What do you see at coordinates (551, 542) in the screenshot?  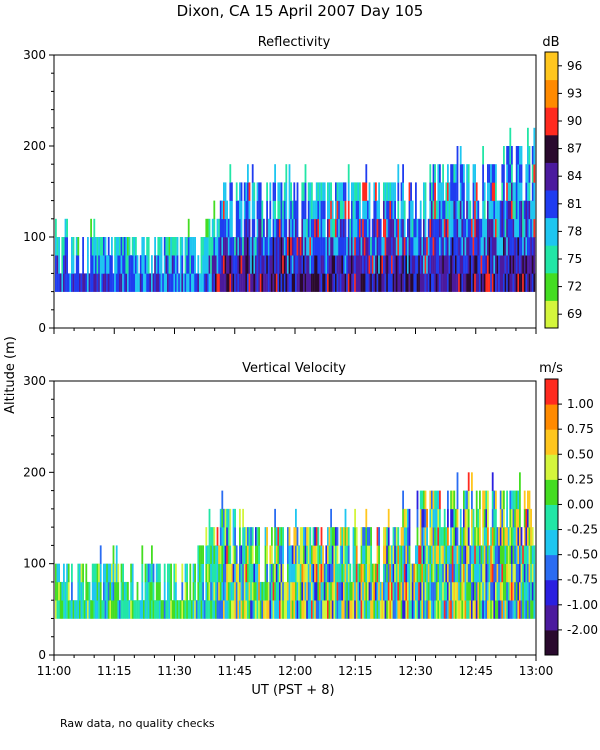 I see `vertical-velocity-colorbar-swatch` at bounding box center [551, 542].